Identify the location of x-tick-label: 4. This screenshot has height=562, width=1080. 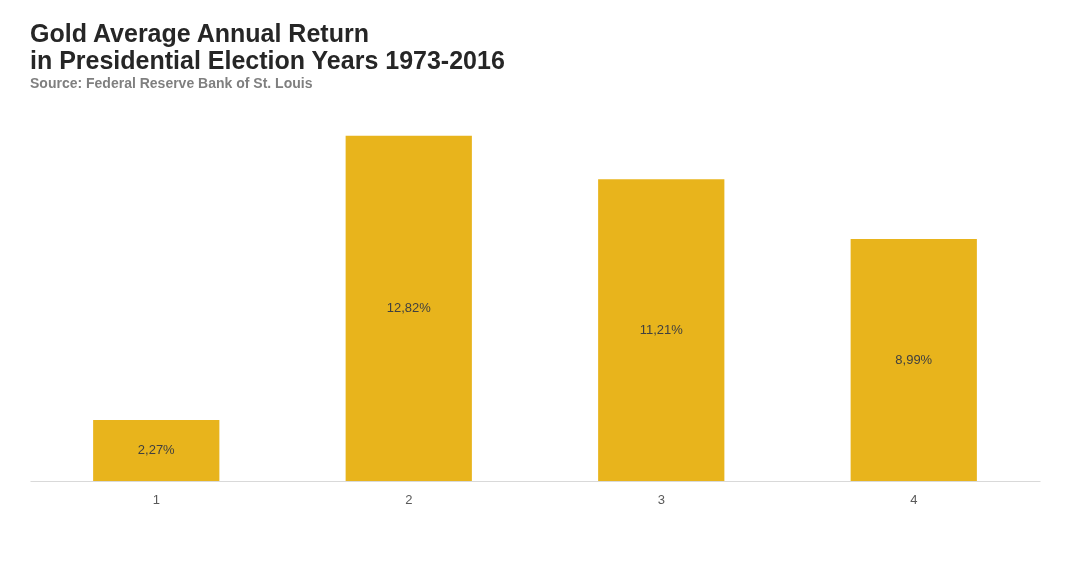
(914, 499).